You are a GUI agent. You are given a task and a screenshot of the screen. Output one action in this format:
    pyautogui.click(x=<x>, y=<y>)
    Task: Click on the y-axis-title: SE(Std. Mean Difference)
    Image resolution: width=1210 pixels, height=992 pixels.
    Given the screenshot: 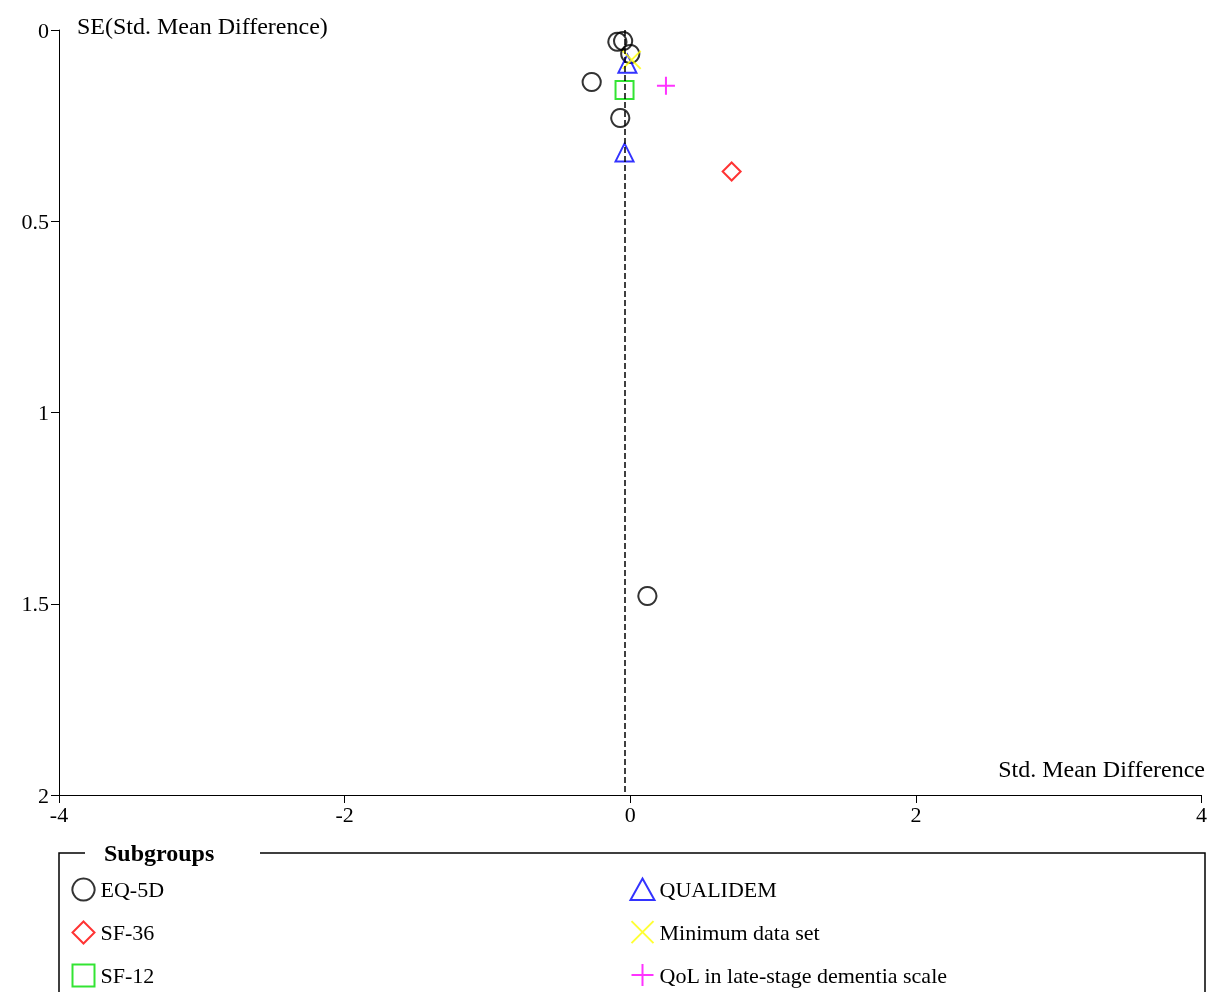 What is the action you would take?
    pyautogui.click(x=202, y=26)
    